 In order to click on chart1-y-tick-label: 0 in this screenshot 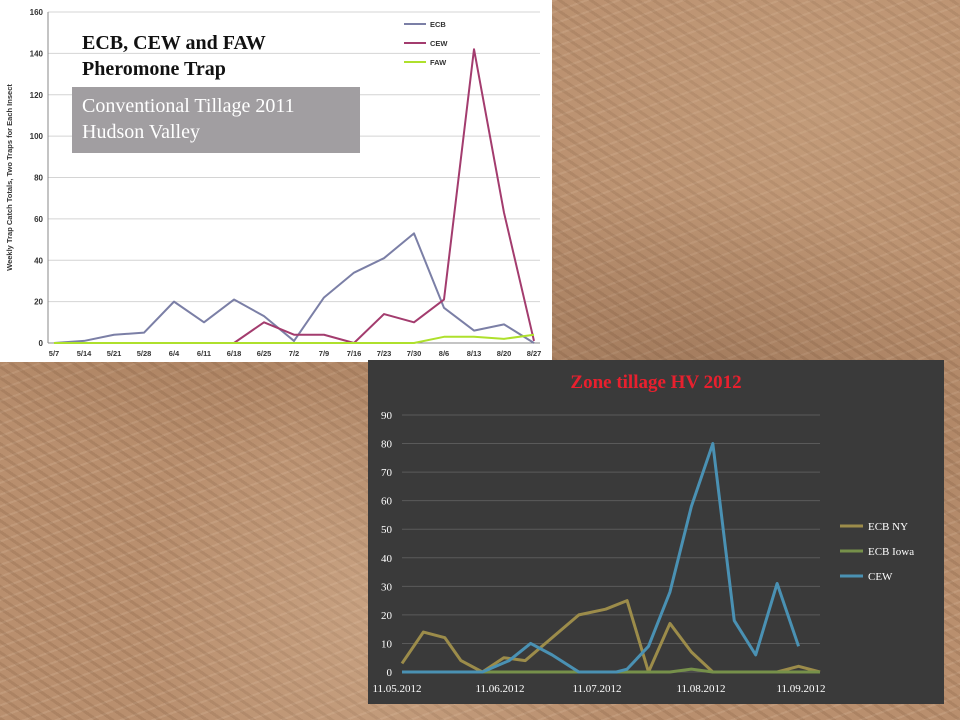, I will do `click(41, 343)`.